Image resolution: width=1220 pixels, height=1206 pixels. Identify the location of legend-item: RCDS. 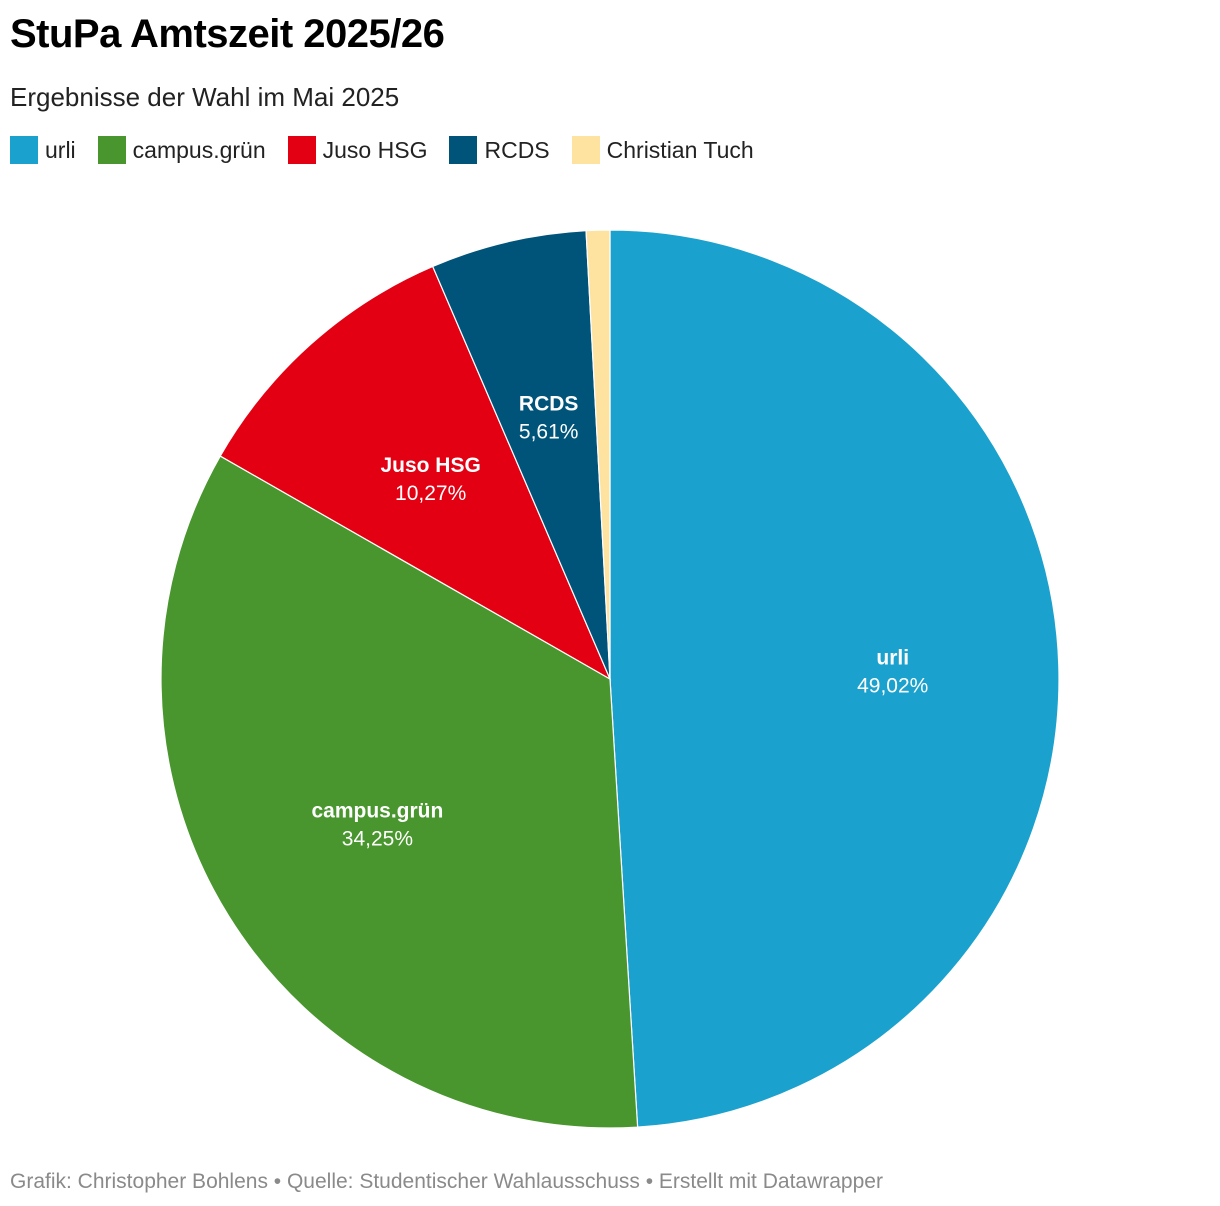
(499, 150).